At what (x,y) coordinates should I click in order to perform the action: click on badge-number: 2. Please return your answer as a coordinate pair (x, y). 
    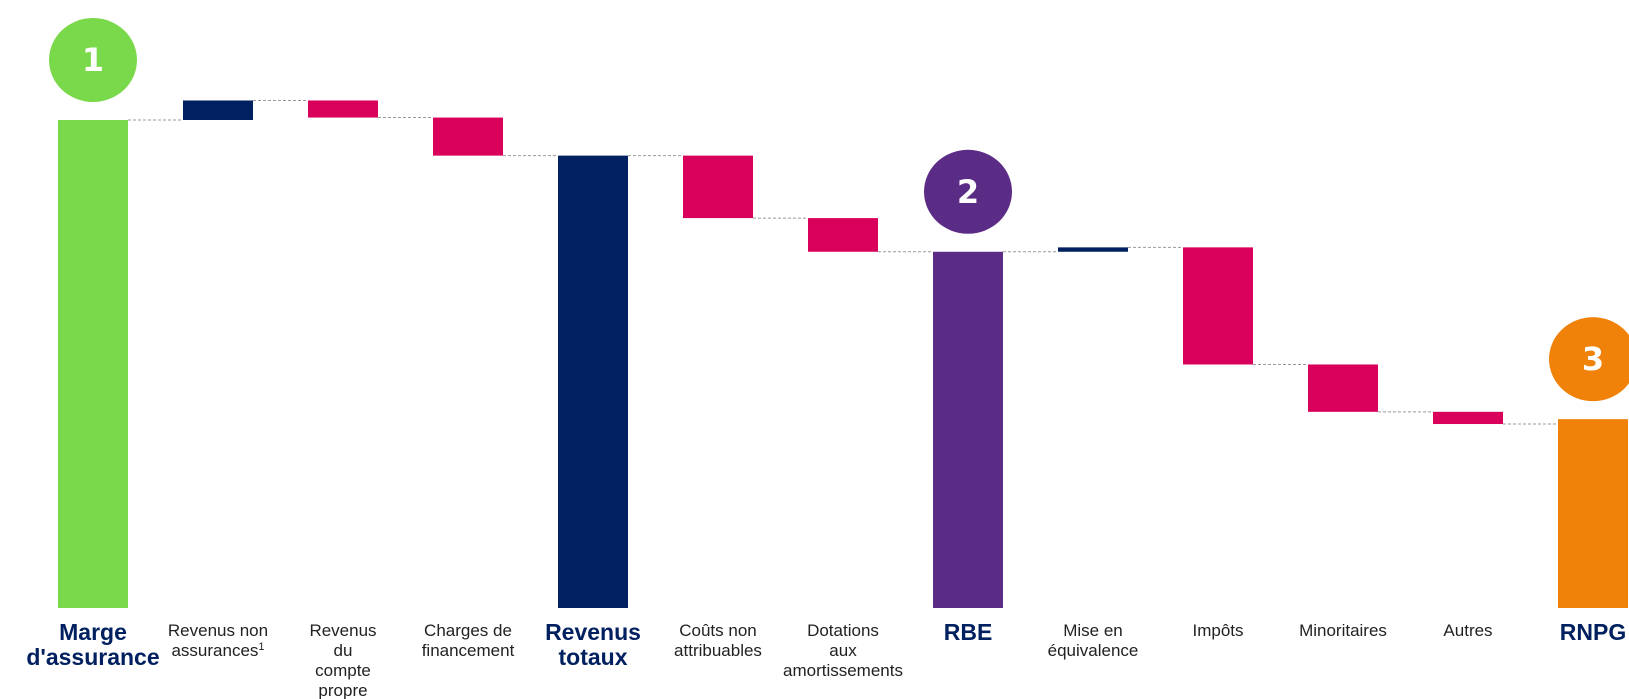
    Looking at the image, I should click on (968, 192).